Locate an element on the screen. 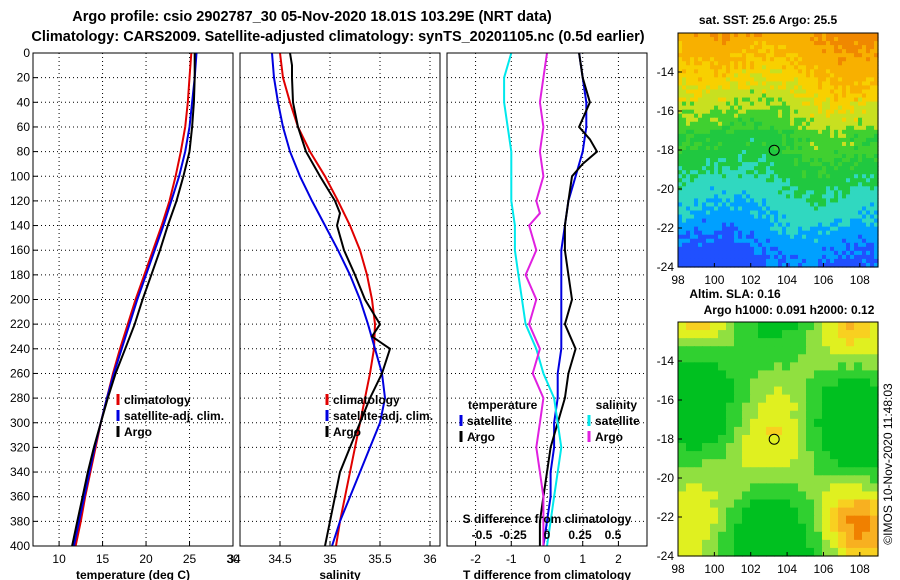 The height and width of the screenshot is (580, 900). x-tick-label: 36 is located at coordinates (430, 559).